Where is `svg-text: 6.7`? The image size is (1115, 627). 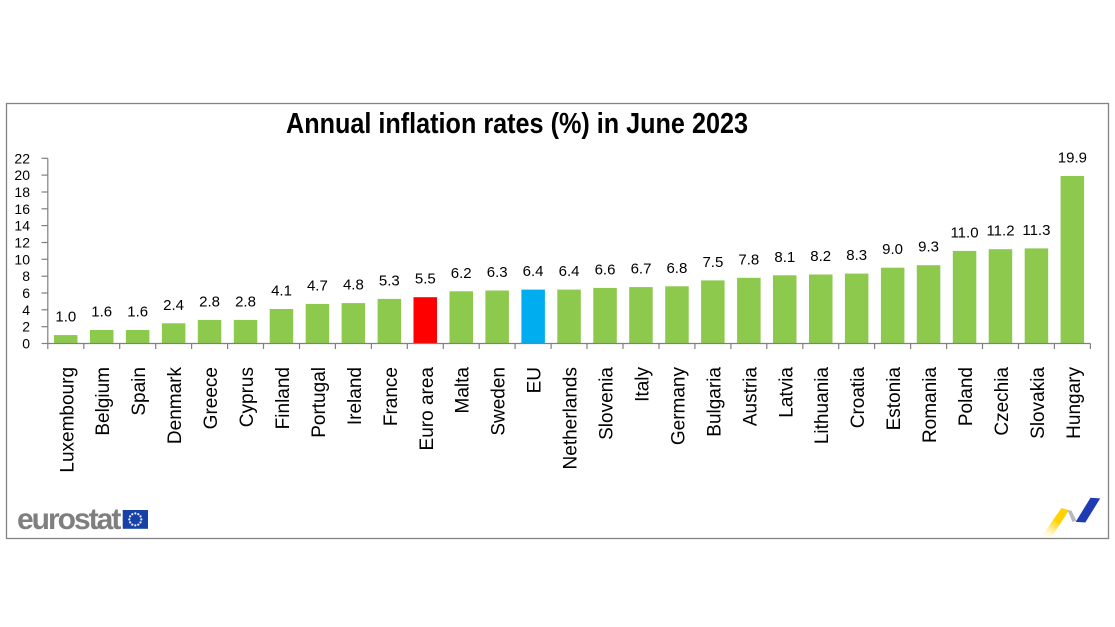 svg-text: 6.7 is located at coordinates (641, 269).